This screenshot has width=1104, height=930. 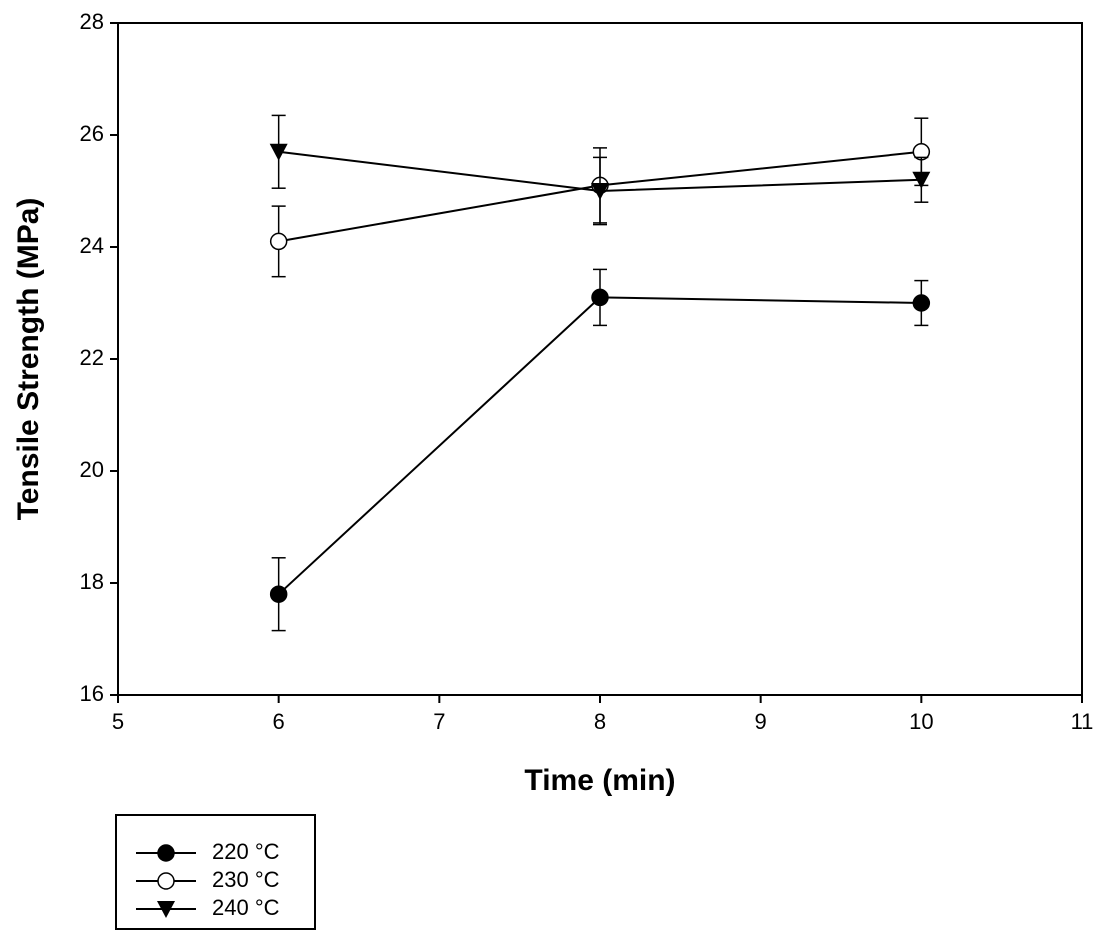 I want to click on y-tick-label: 26, so click(x=92, y=133).